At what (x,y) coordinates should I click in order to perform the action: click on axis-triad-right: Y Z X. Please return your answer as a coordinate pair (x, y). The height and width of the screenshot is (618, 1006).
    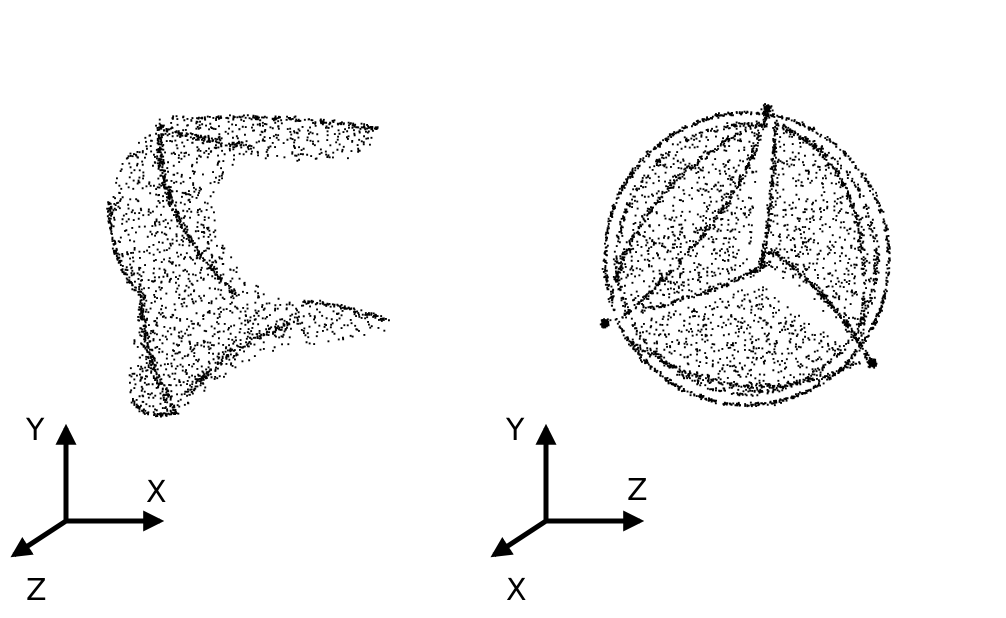
    Looking at the image, I should click on (569, 510).